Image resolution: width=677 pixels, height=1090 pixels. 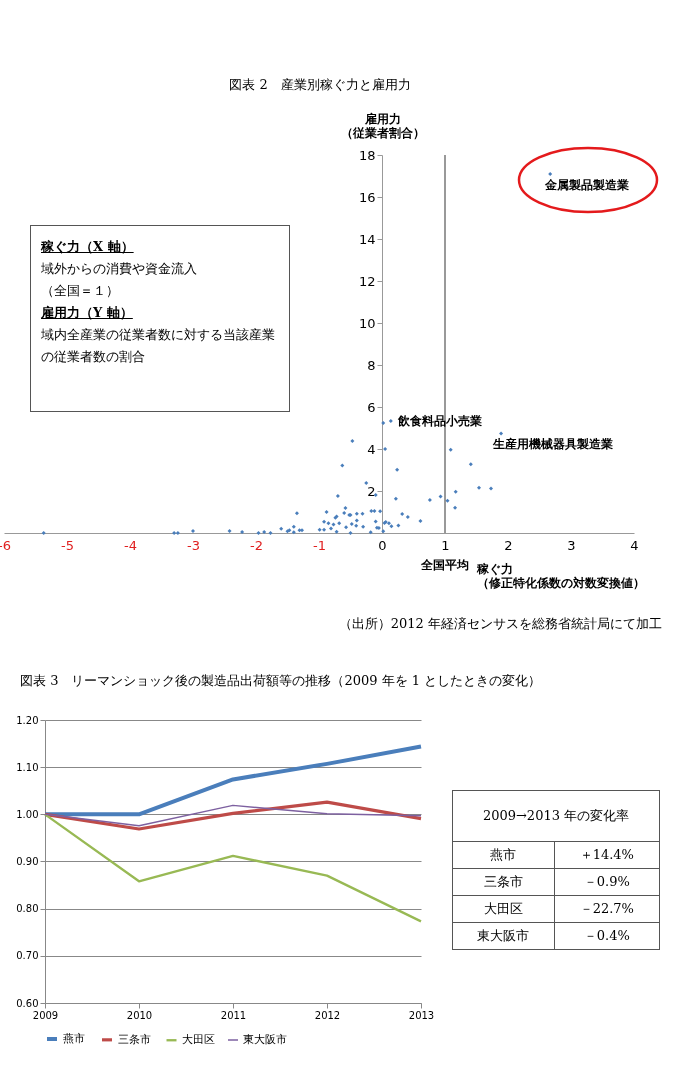 What do you see at coordinates (27, 956) in the screenshot?
I see `y-tick-label: 0.70` at bounding box center [27, 956].